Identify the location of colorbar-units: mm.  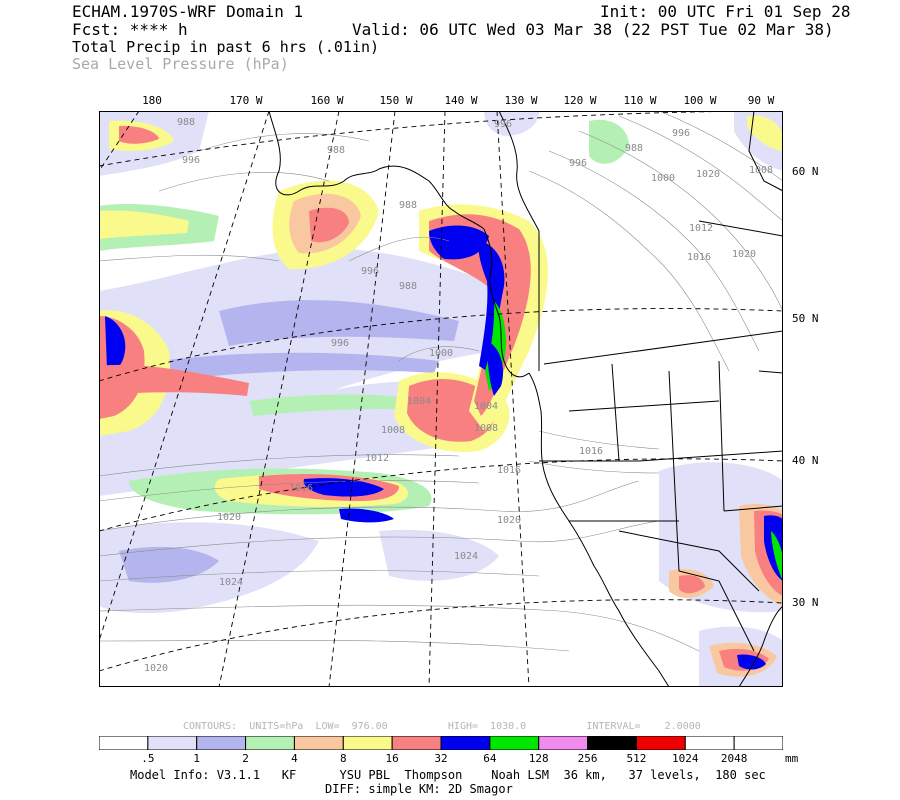
(792, 758).